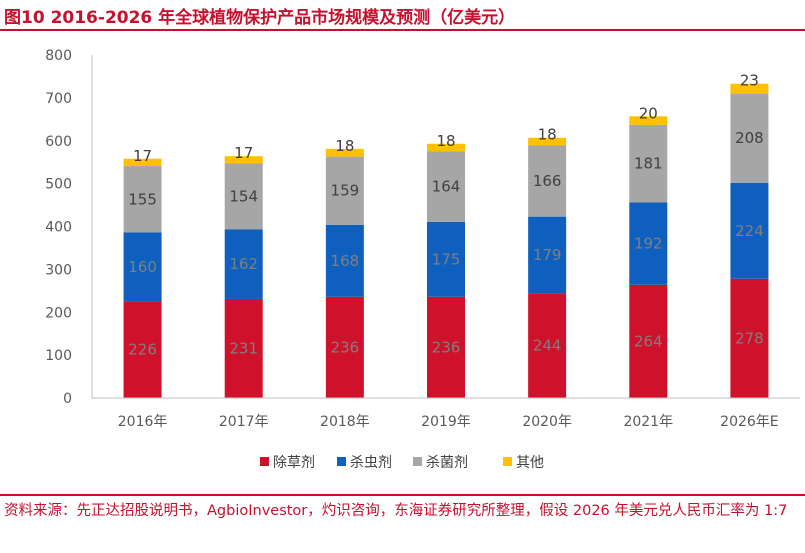 This screenshot has height=553, width=805. I want to click on x-tick-label: 2020年, so click(547, 422).